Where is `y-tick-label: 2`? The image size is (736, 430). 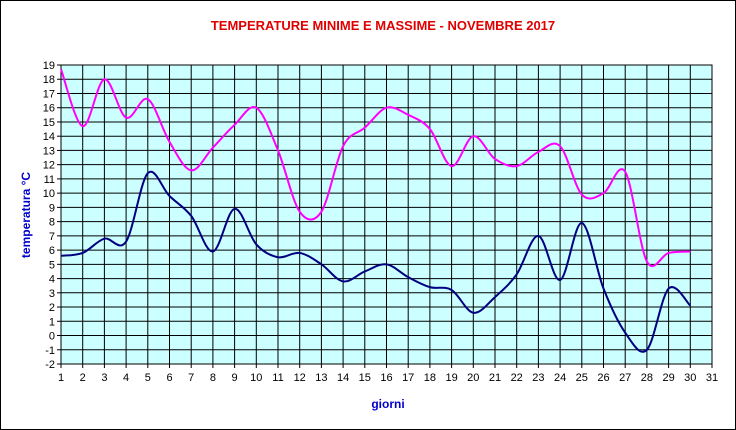
y-tick-label: 2 is located at coordinates (52, 308).